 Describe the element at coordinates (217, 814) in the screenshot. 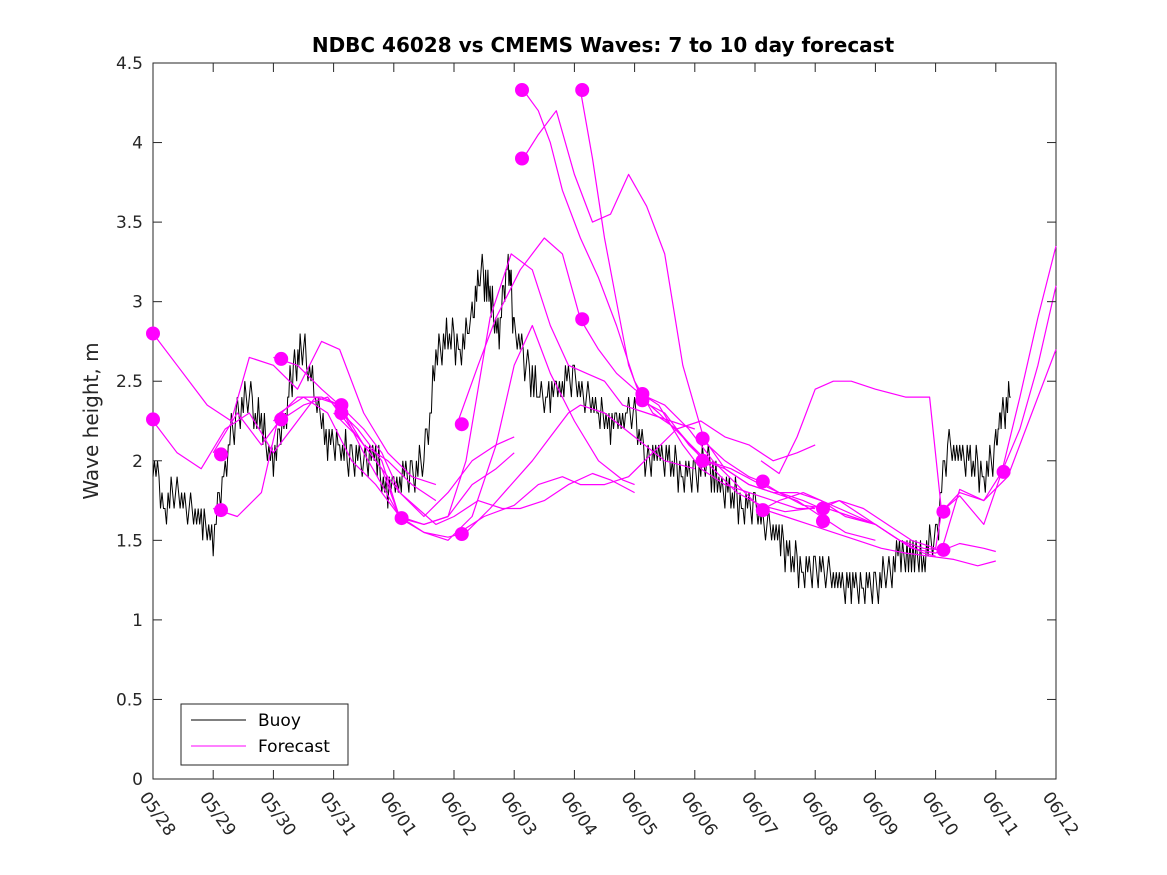

I see `x-tick-label: 05/29` at that location.